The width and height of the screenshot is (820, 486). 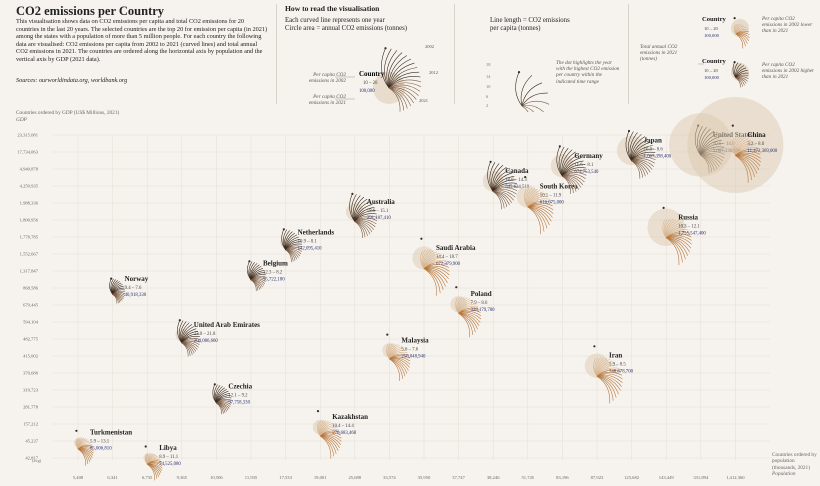 What do you see at coordinates (481, 294) in the screenshot?
I see `country-name: Poland` at bounding box center [481, 294].